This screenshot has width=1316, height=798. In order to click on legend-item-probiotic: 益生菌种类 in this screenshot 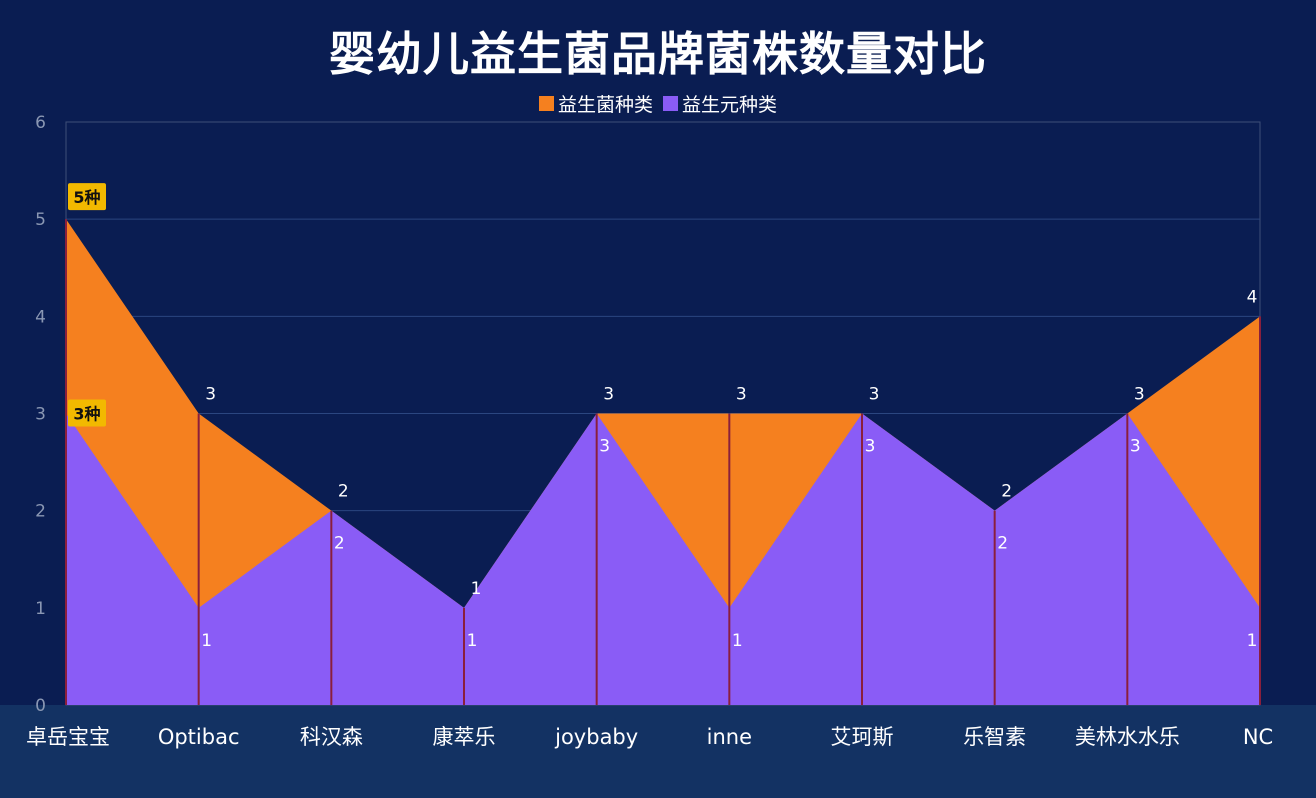, I will do `click(595, 103)`.